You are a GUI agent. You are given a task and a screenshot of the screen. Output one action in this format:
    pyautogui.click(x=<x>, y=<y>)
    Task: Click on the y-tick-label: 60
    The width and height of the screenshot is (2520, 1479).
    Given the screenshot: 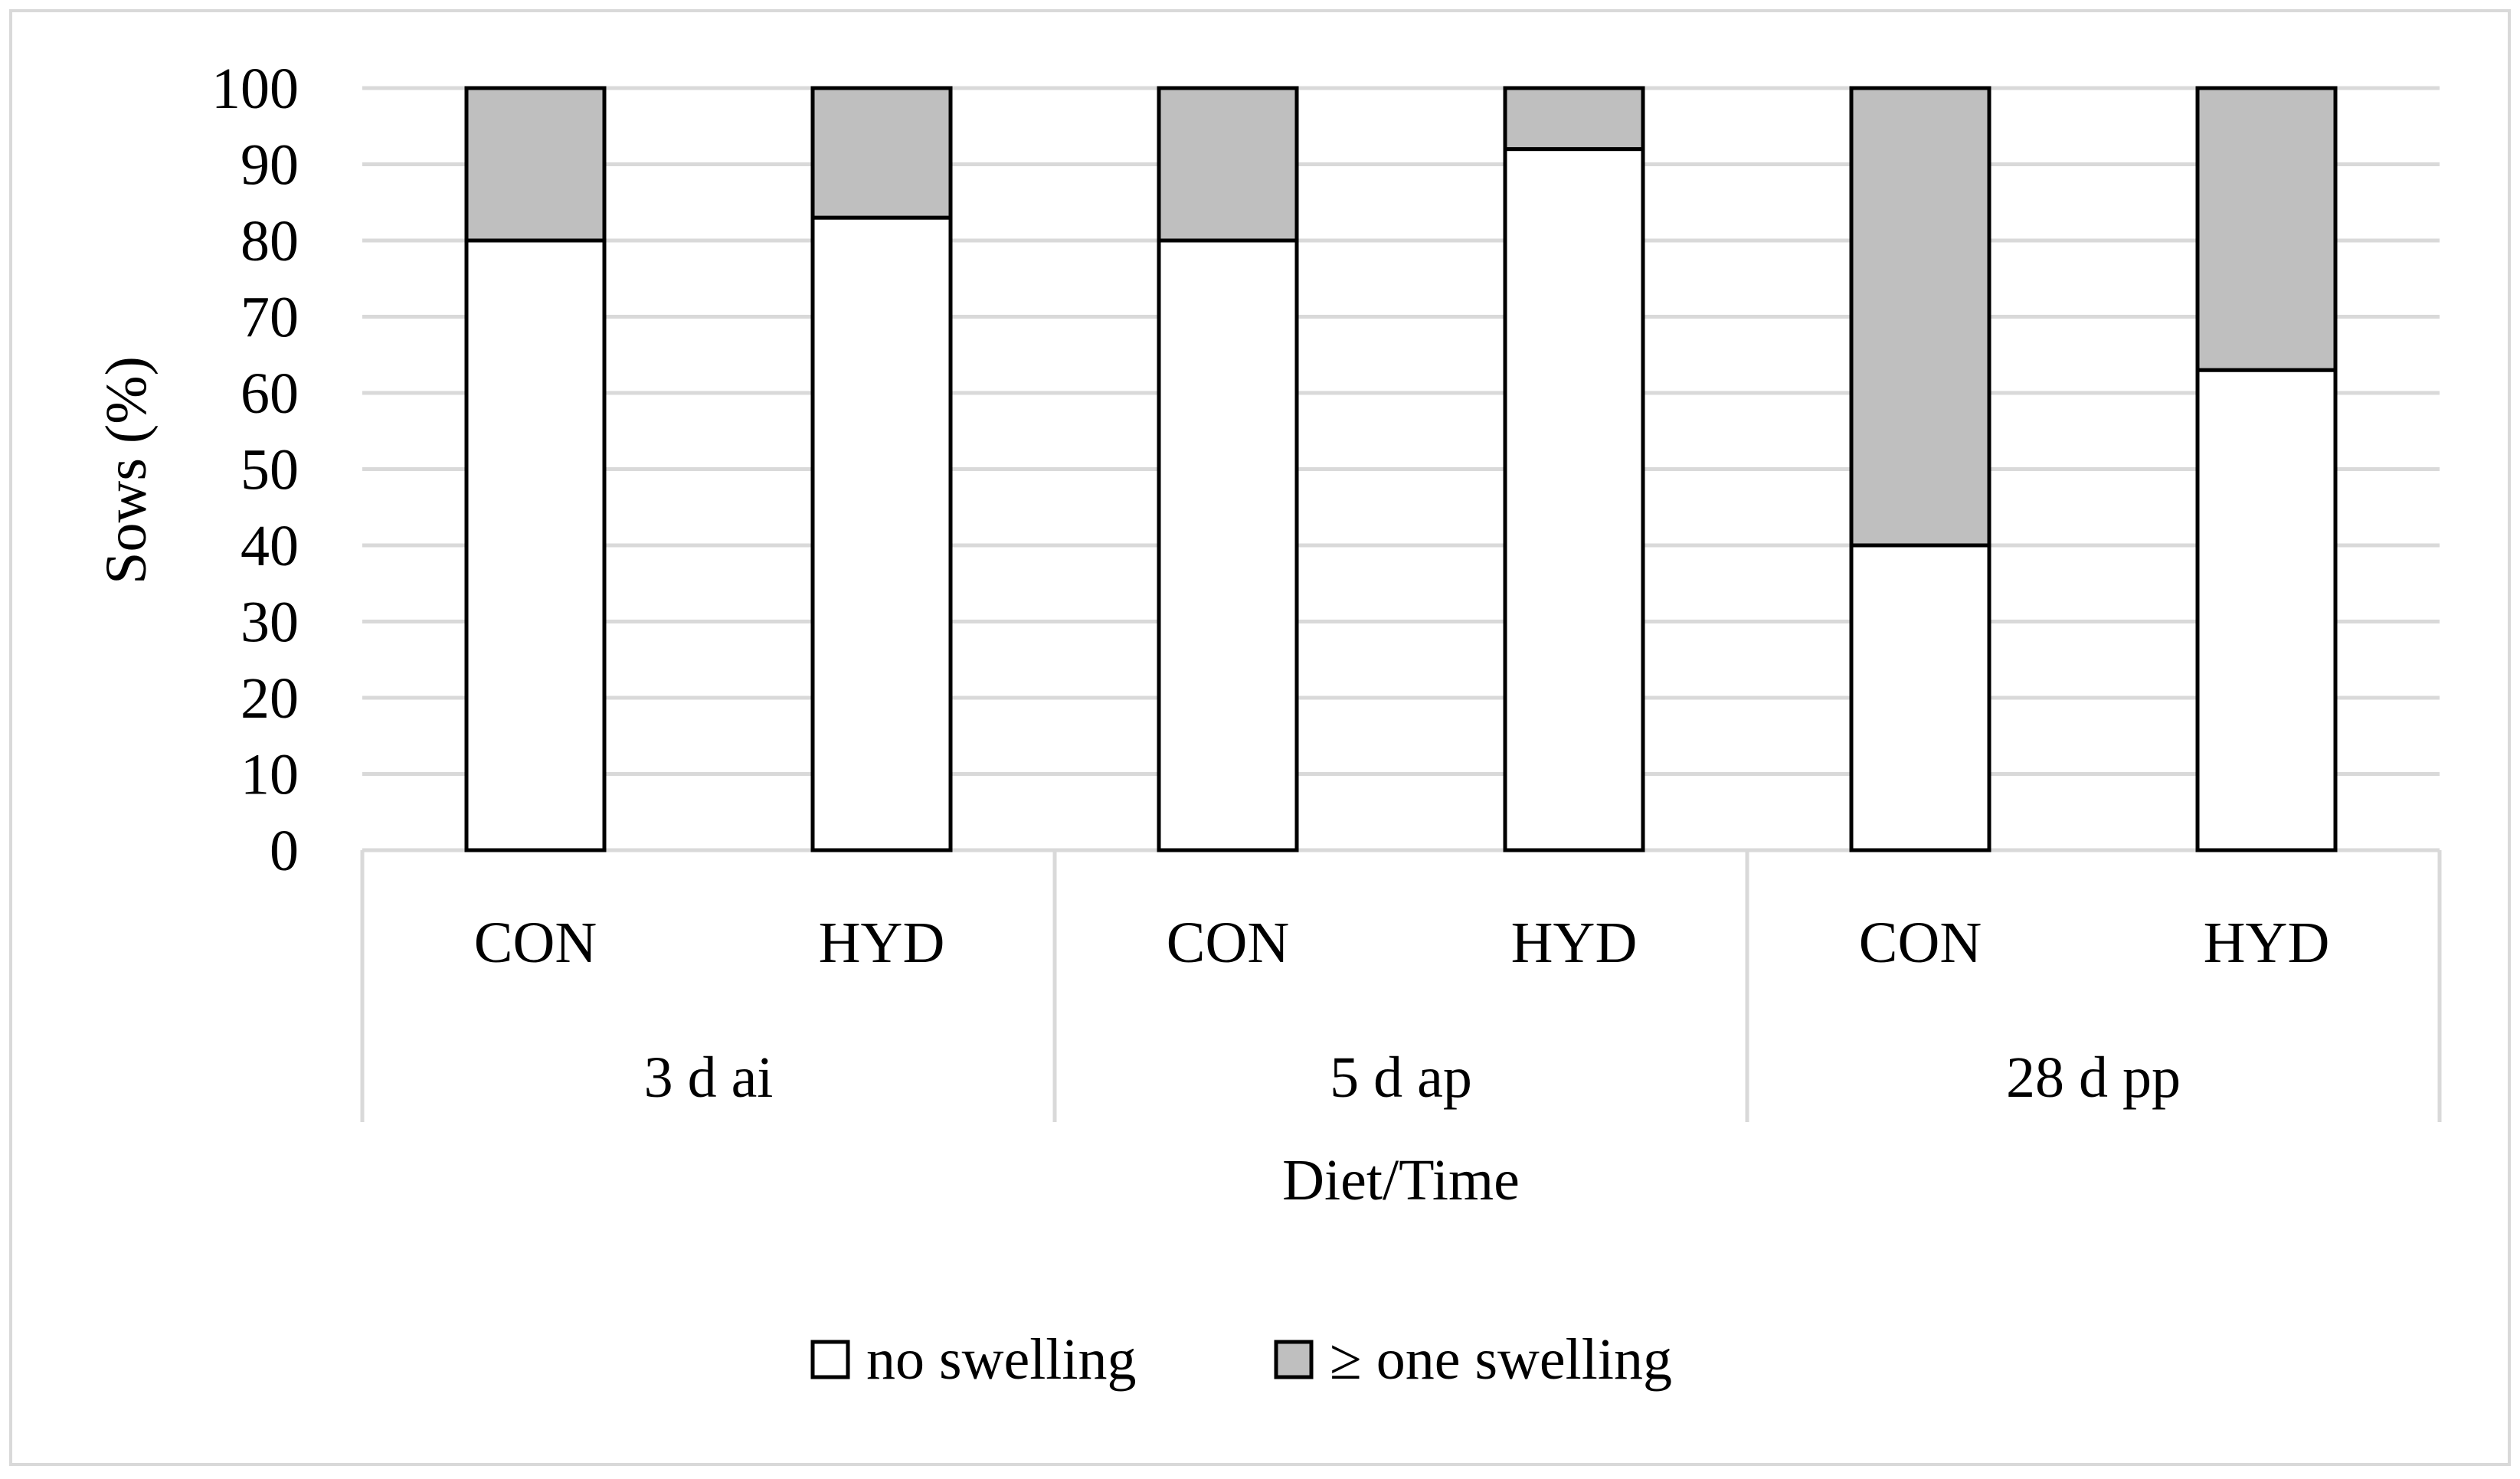 What is the action you would take?
    pyautogui.click(x=270, y=394)
    